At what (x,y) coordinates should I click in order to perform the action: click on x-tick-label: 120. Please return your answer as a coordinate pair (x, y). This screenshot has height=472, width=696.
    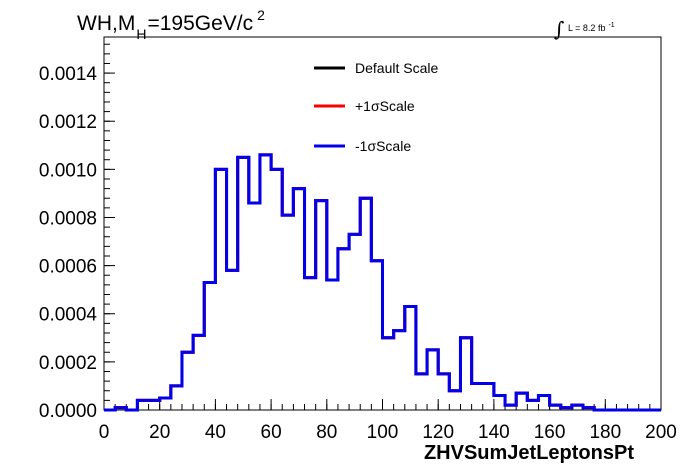
    Looking at the image, I should click on (438, 432).